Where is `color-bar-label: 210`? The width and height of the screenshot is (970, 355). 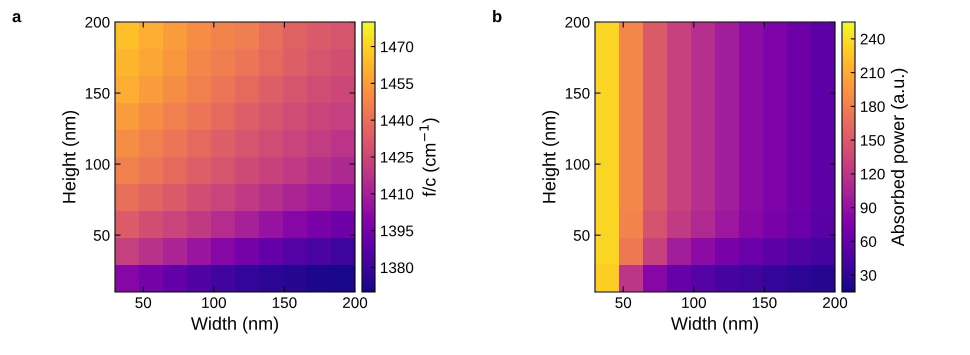 color-bar-label: 210 is located at coordinates (872, 72).